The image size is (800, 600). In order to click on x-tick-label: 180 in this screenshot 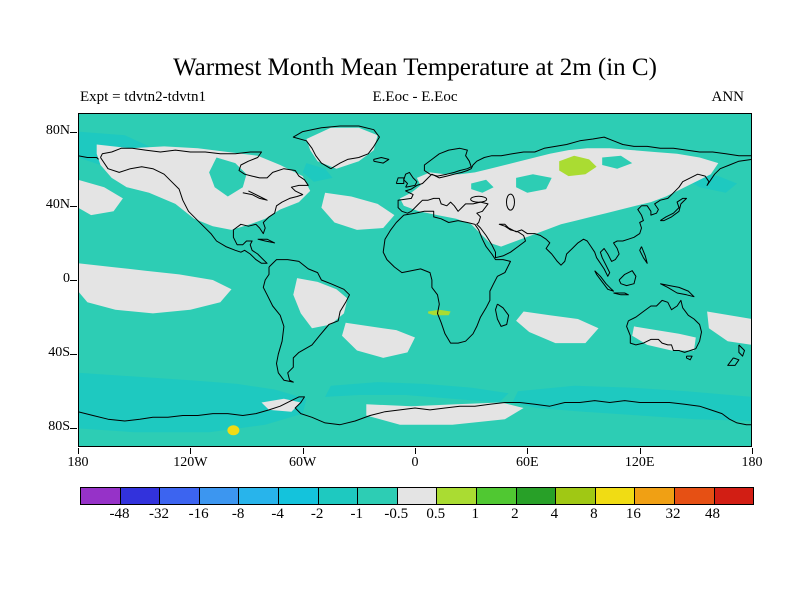, I will do `click(752, 462)`.